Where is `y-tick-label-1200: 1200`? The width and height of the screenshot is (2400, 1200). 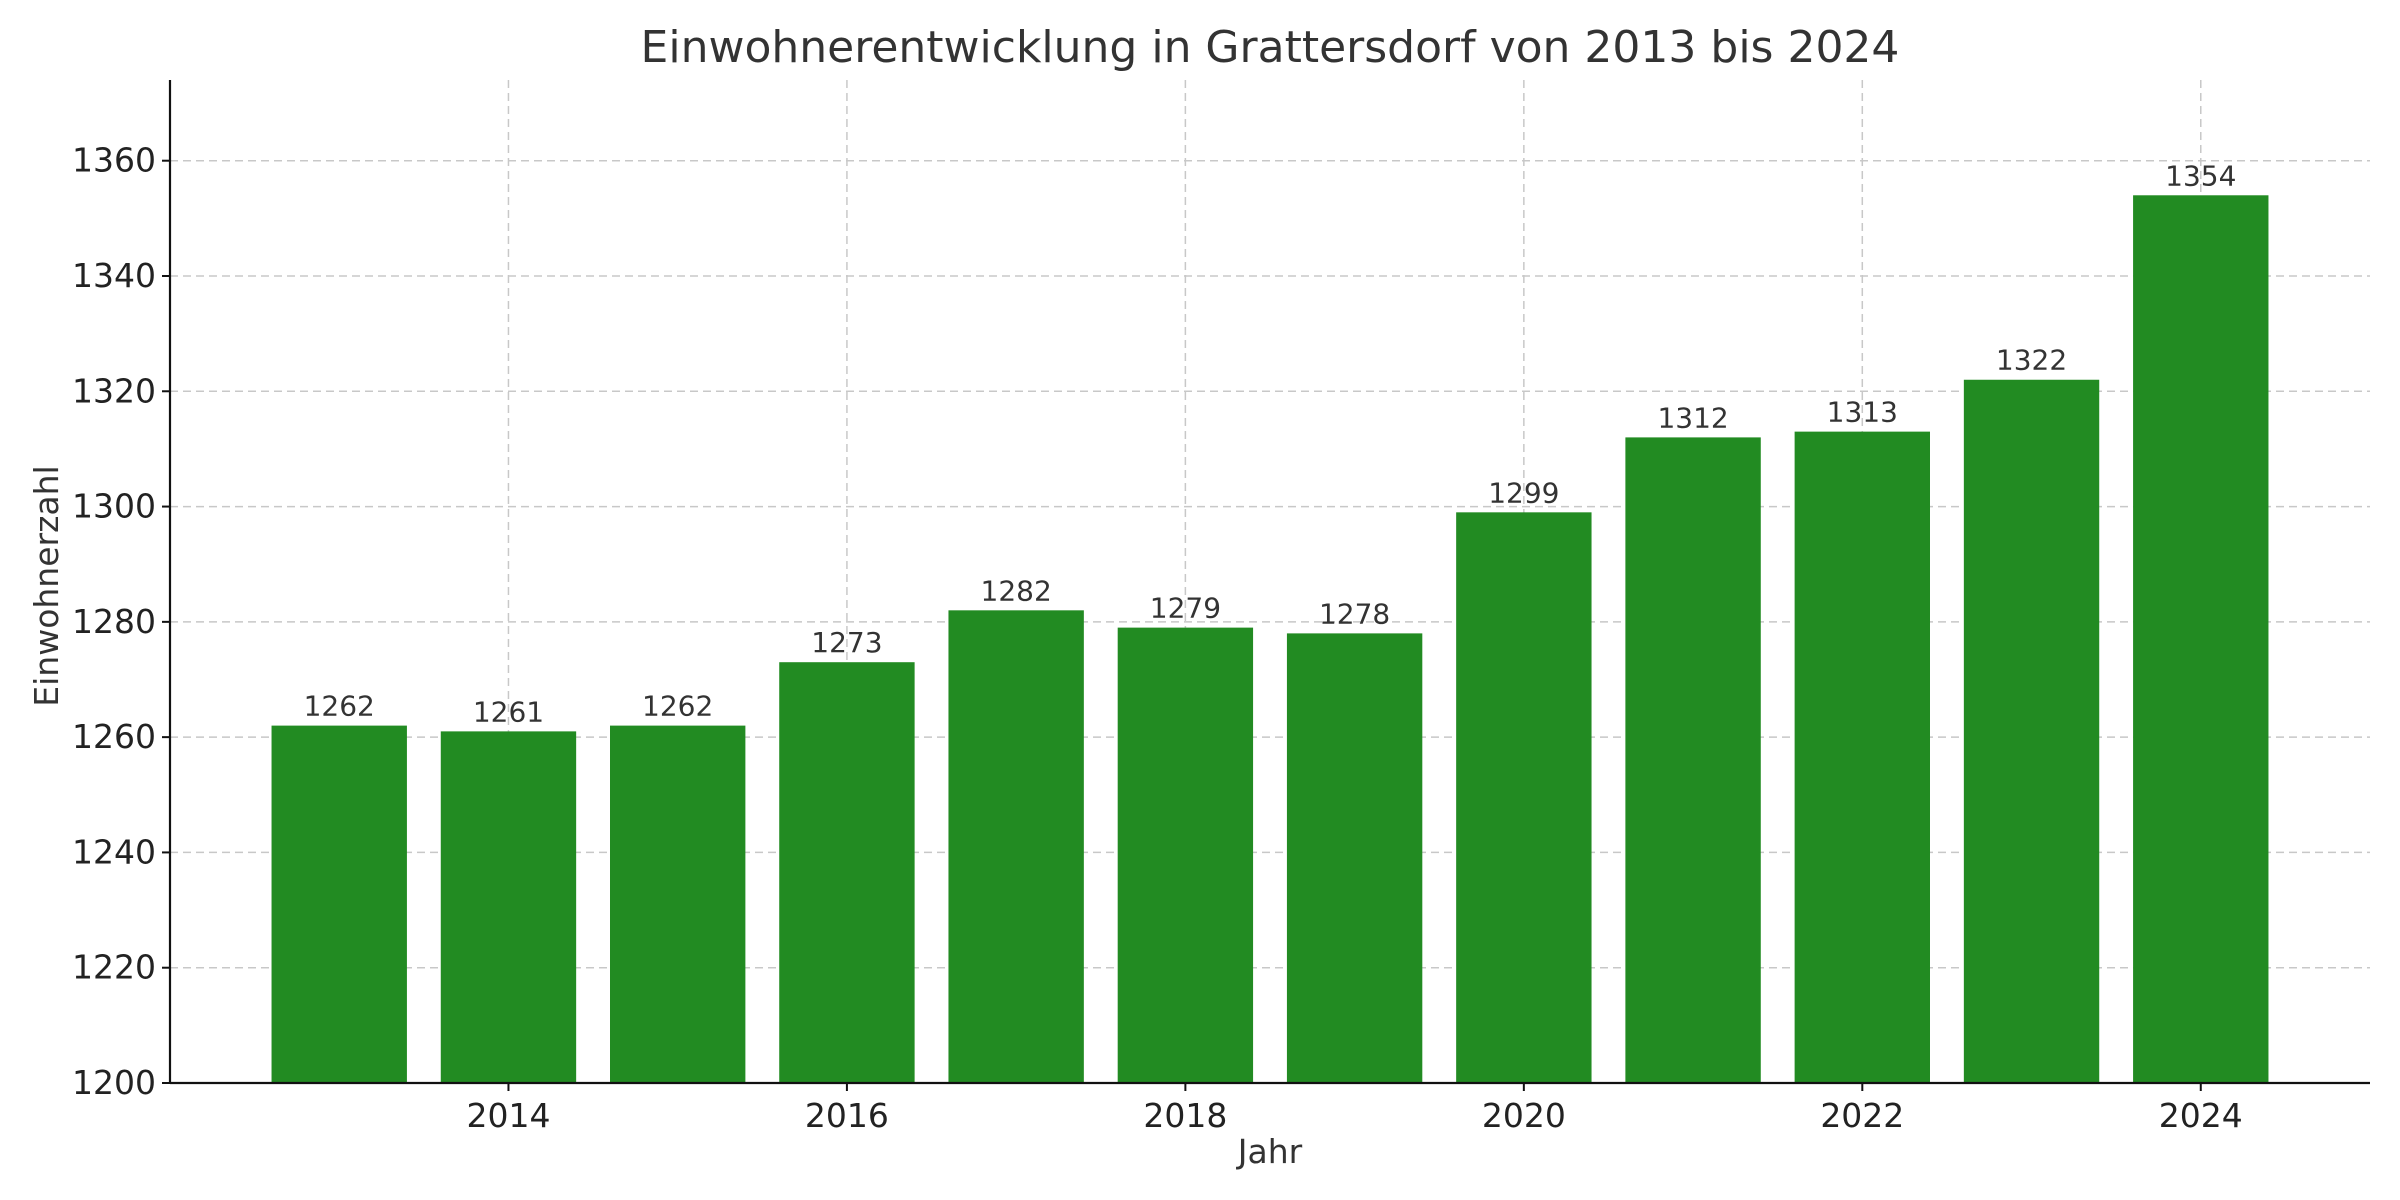 y-tick-label-1200: 1200 is located at coordinates (114, 1082).